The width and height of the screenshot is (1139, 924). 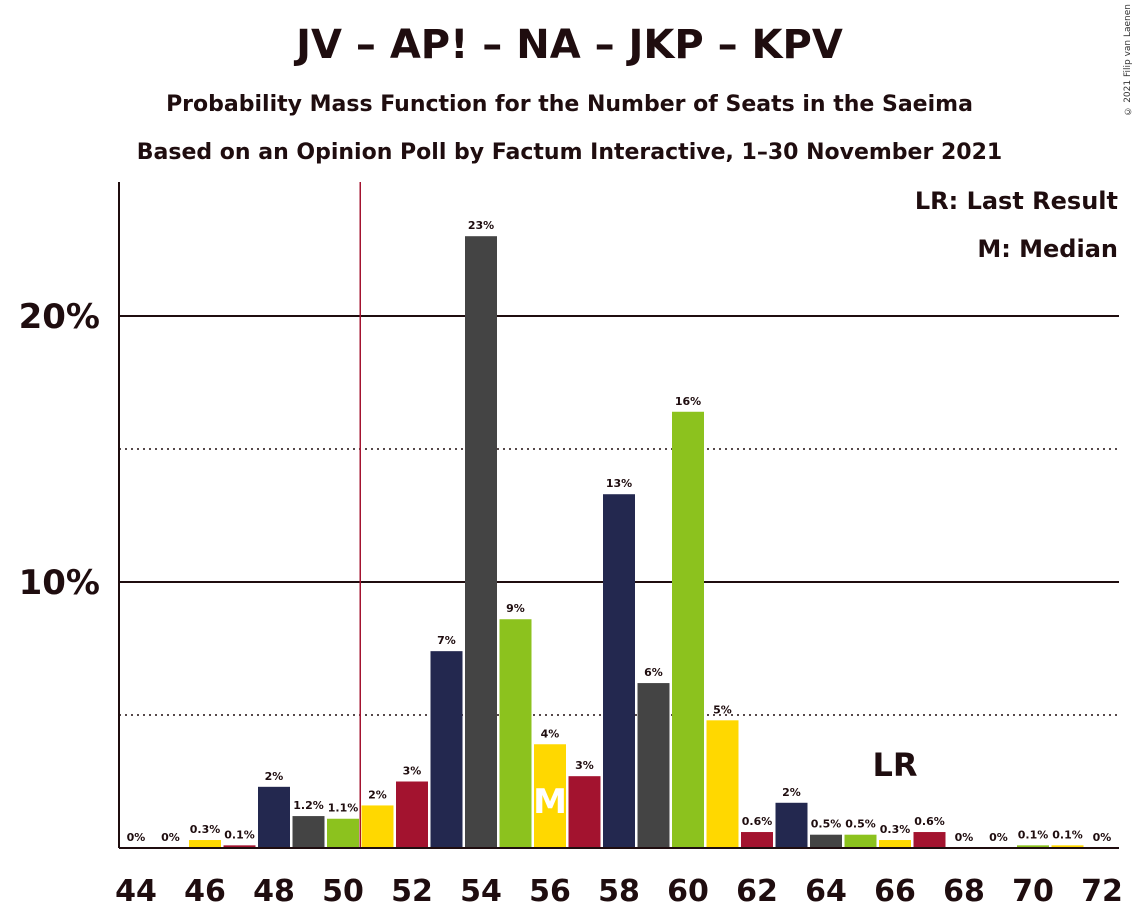 What do you see at coordinates (515, 608) in the screenshot?
I see `bar-label-seats-55: 9%` at bounding box center [515, 608].